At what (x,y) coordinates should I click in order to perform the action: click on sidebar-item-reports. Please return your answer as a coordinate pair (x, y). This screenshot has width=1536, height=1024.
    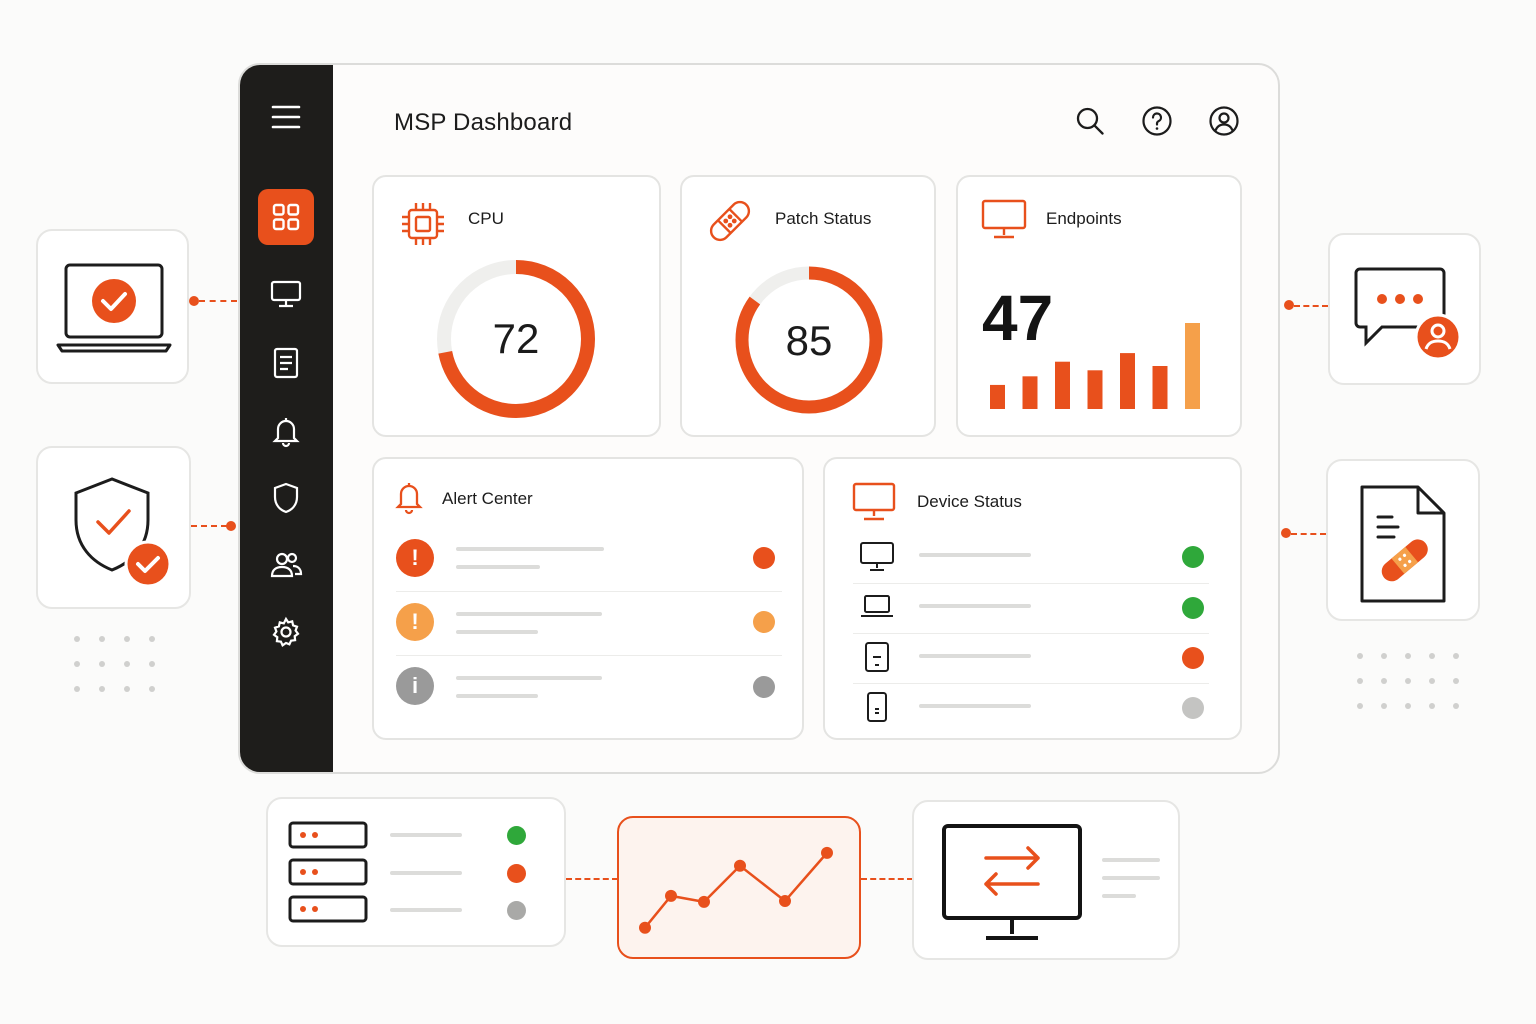
    Looking at the image, I should click on (286, 363).